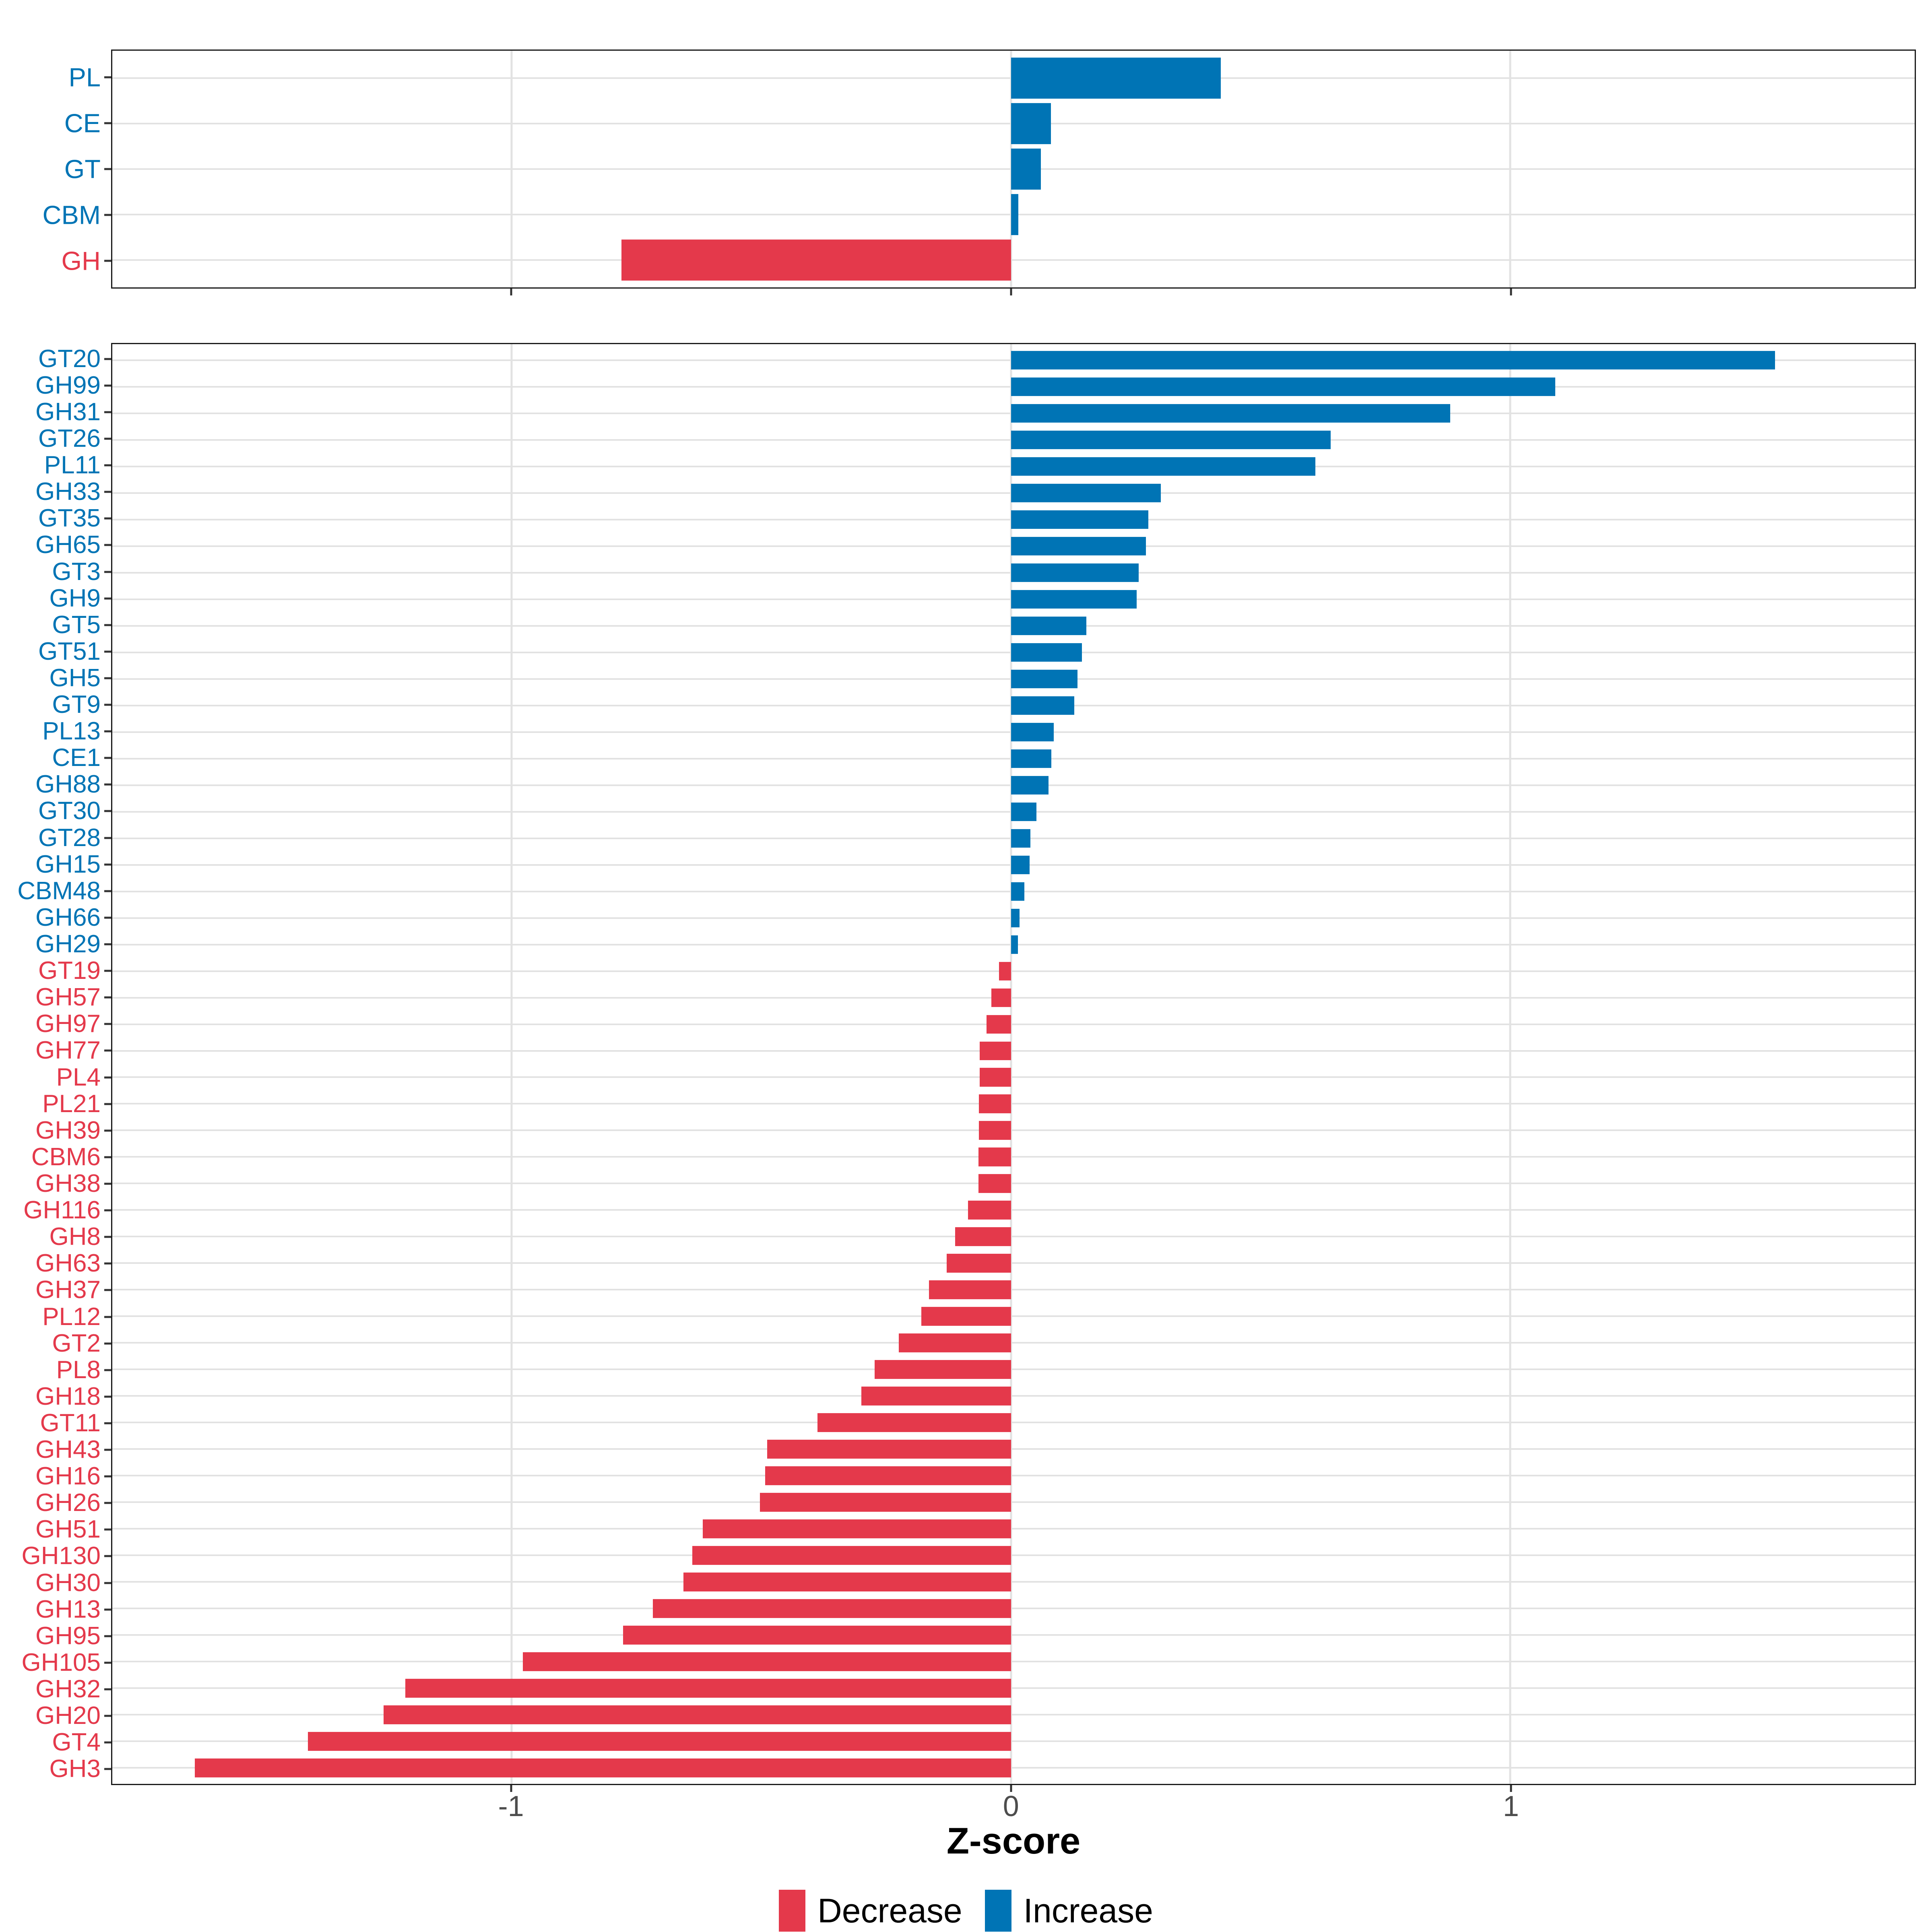  I want to click on y-axis-label-gh30: GH30, so click(68, 1583).